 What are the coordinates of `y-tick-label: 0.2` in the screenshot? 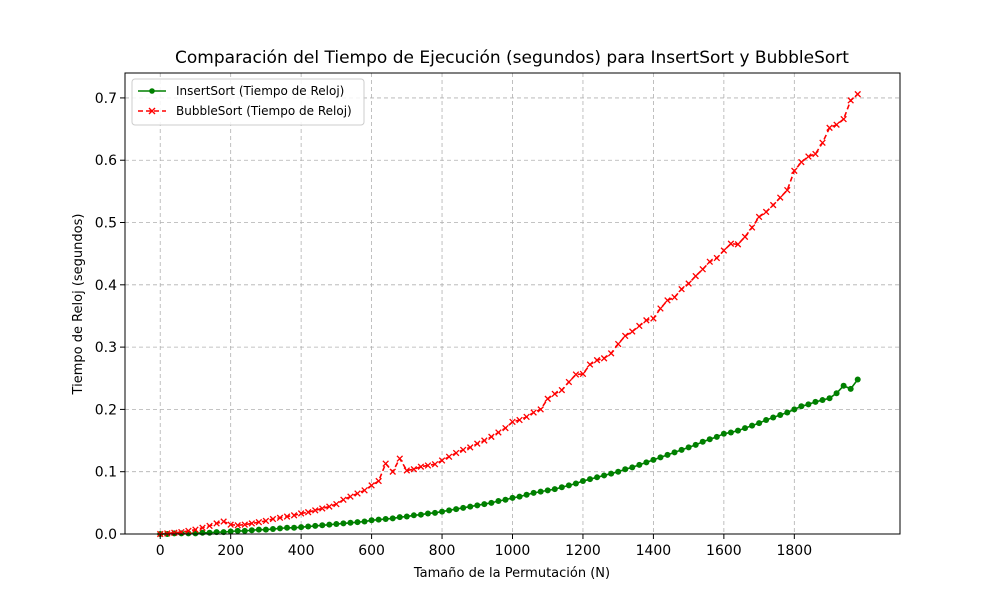 It's located at (106, 410).